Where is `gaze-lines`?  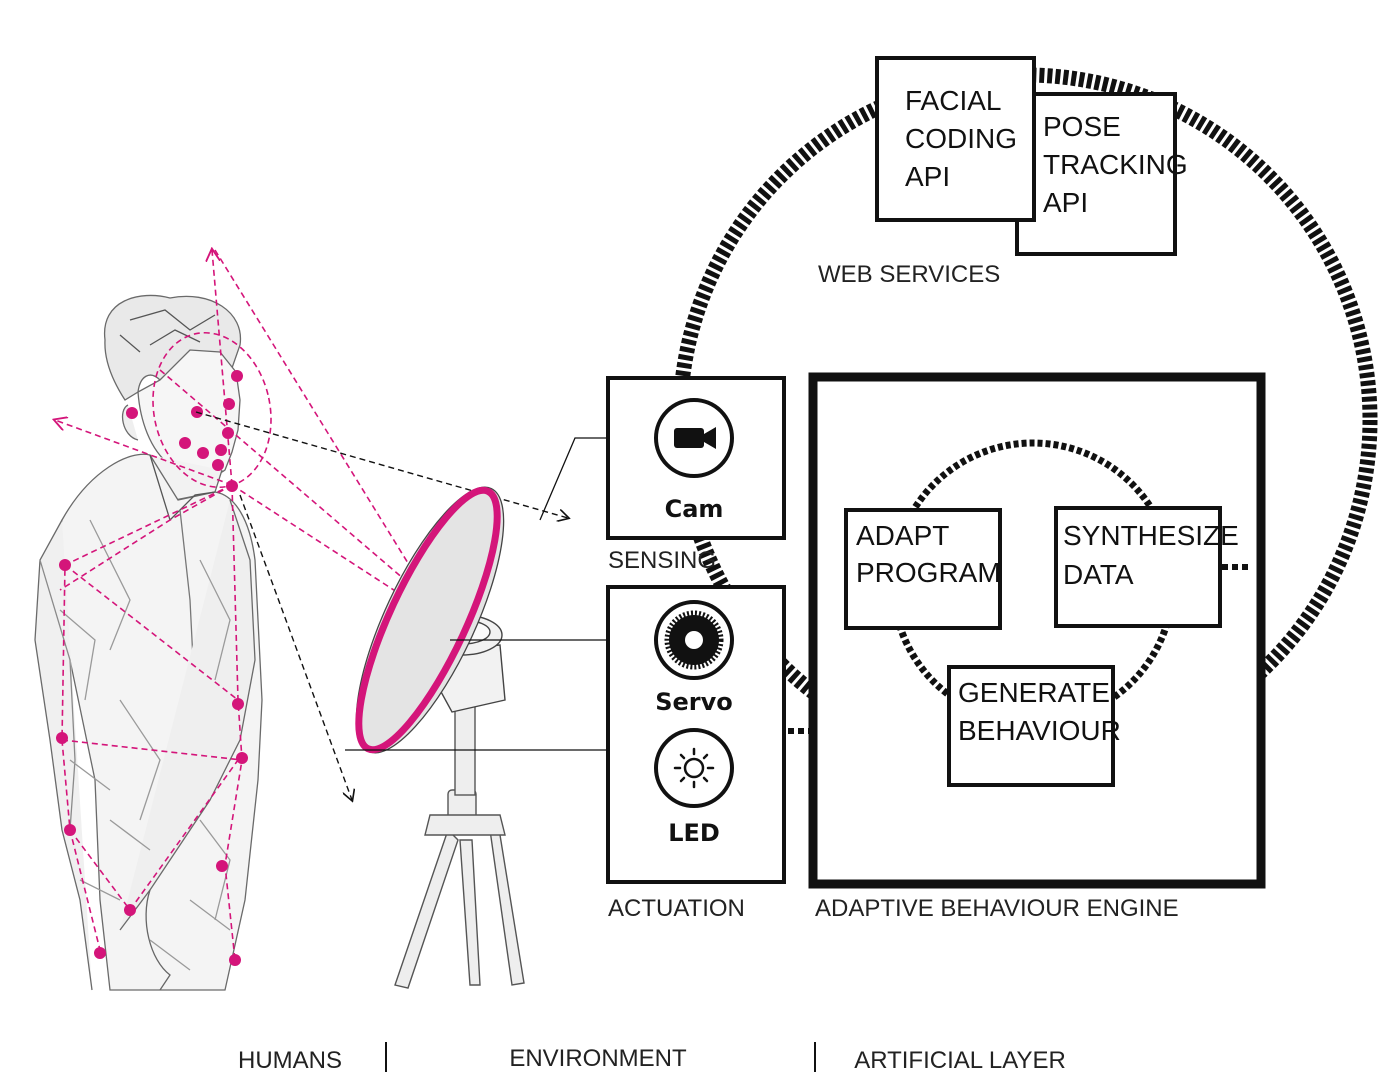 gaze-lines is located at coordinates (381, 605).